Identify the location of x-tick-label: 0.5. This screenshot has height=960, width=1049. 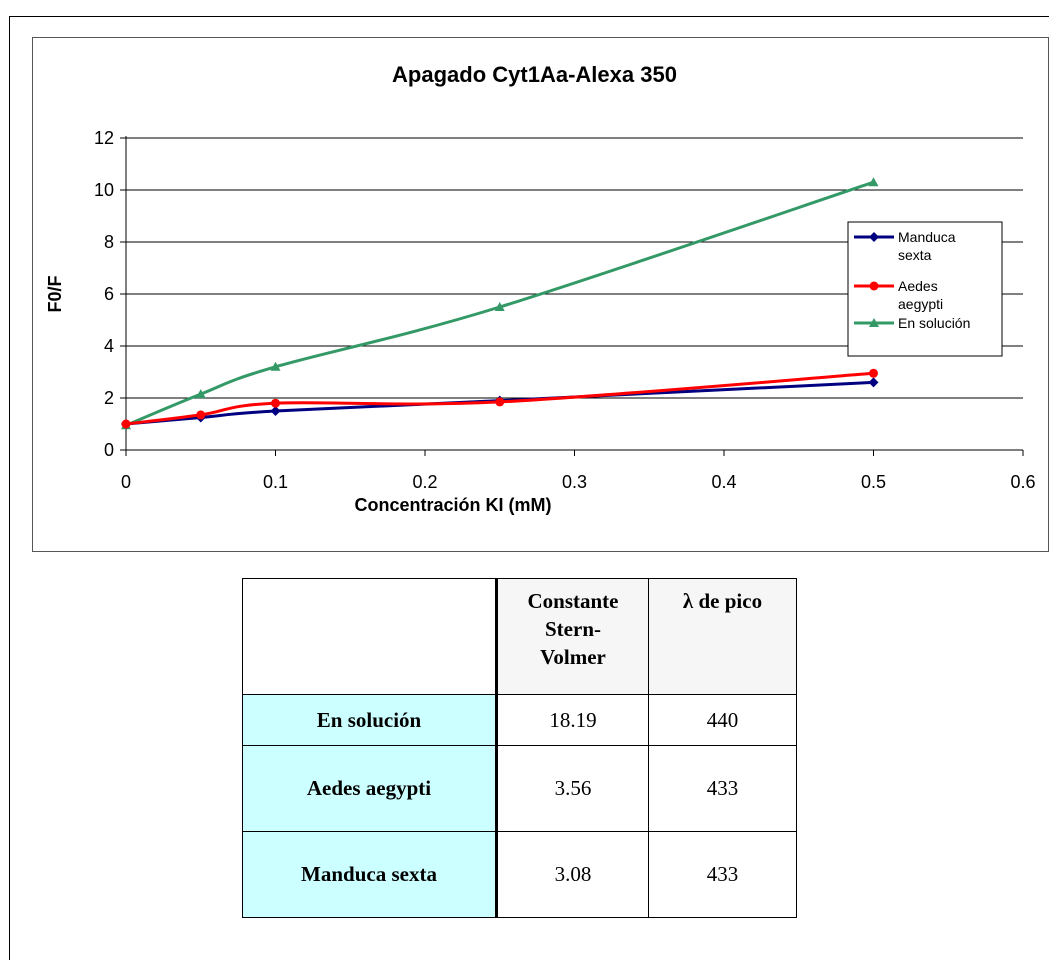
(873, 482).